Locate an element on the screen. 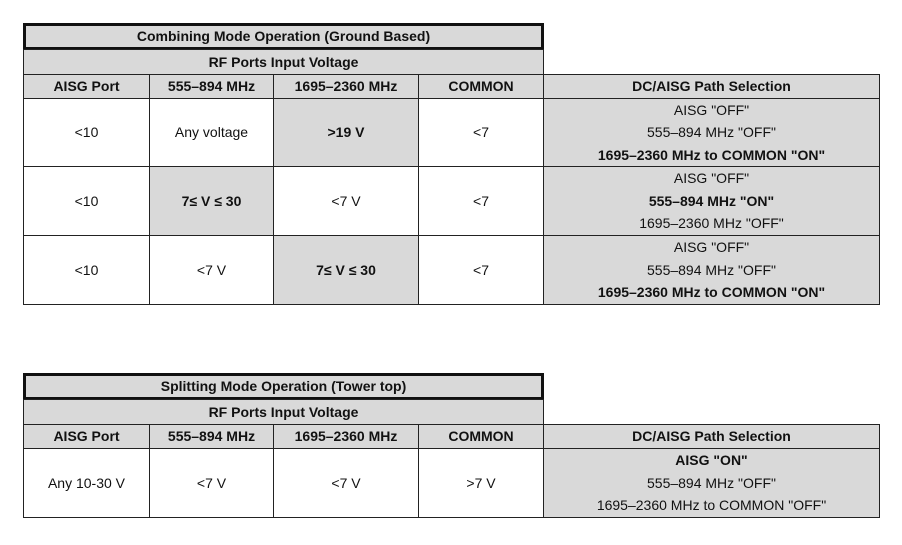 The width and height of the screenshot is (902, 545). cell-text: >7 V is located at coordinates (481, 482).